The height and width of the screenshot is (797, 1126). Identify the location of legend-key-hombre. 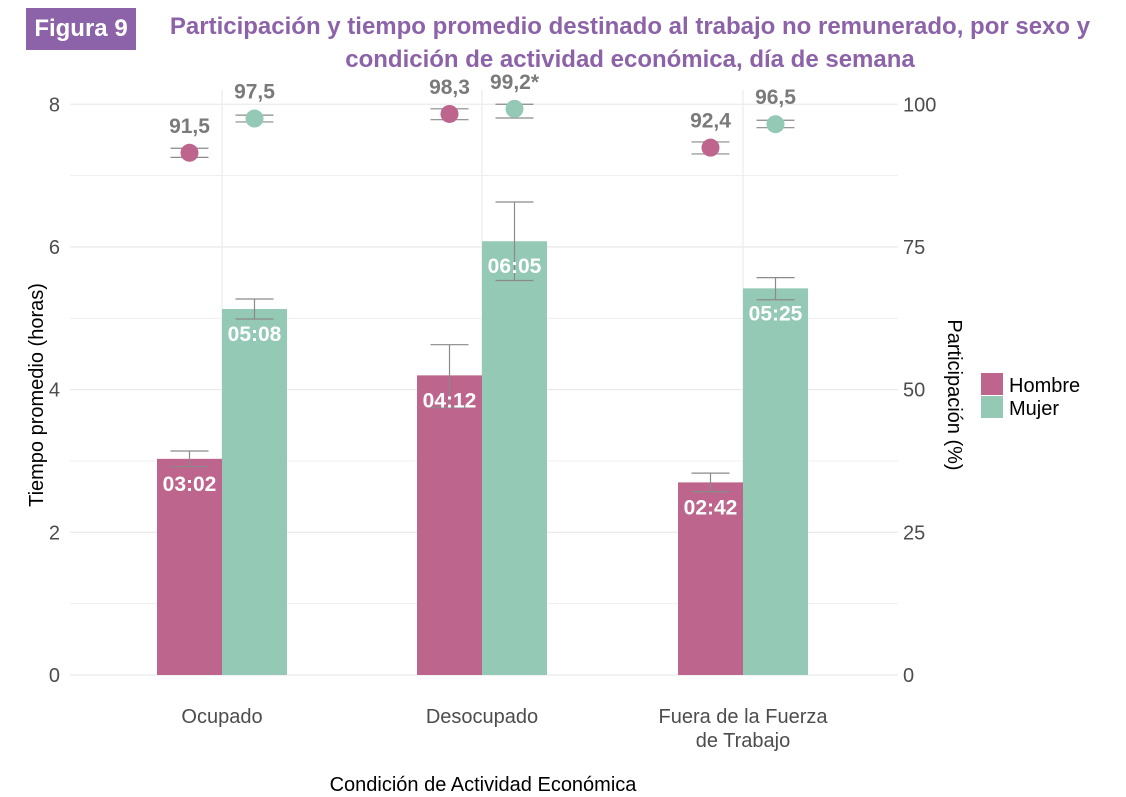
(992, 384).